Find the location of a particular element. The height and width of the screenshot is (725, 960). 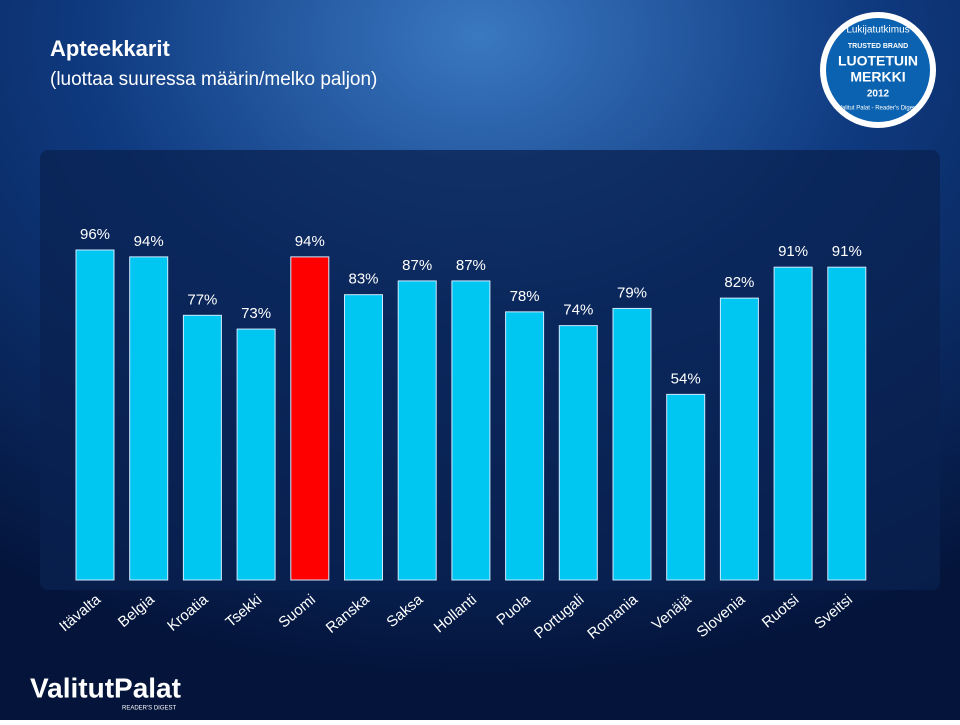

value-label: 74% is located at coordinates (578, 310).